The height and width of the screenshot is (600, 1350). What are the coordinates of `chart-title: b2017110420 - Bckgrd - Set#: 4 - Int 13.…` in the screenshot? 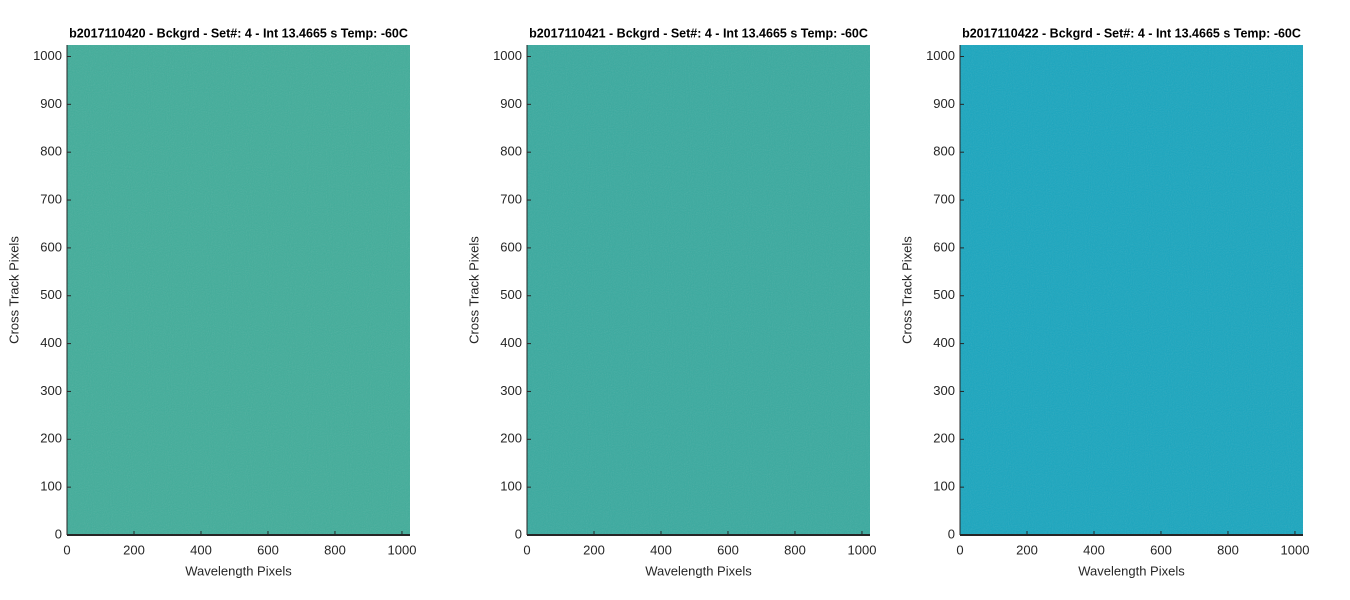 It's located at (238, 33).